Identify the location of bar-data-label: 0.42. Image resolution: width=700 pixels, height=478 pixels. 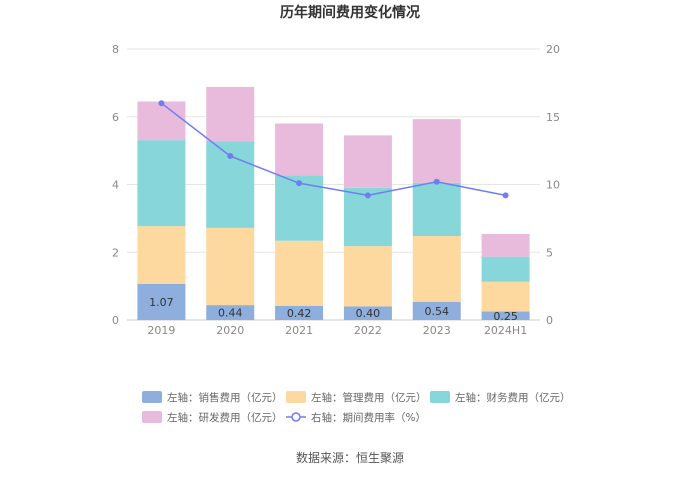
(299, 313).